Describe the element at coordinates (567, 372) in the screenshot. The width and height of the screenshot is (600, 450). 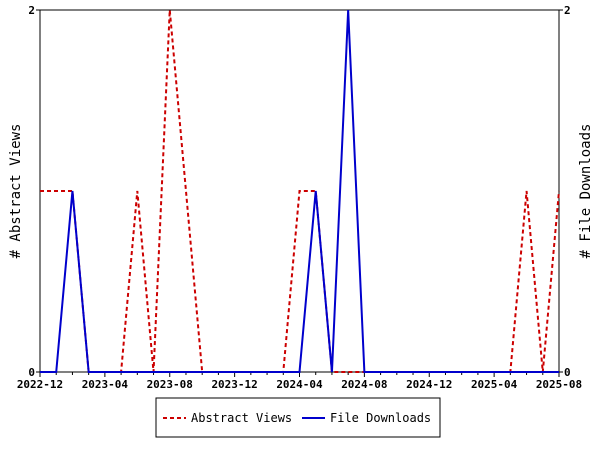
I see `right-y-tick-label: 0` at that location.